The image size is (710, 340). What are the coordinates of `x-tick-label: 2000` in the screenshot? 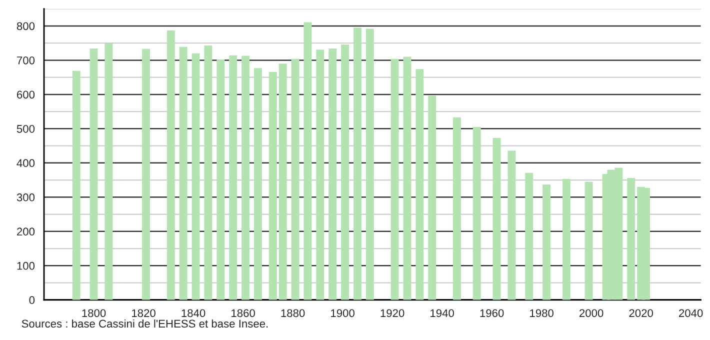 It's located at (592, 313).